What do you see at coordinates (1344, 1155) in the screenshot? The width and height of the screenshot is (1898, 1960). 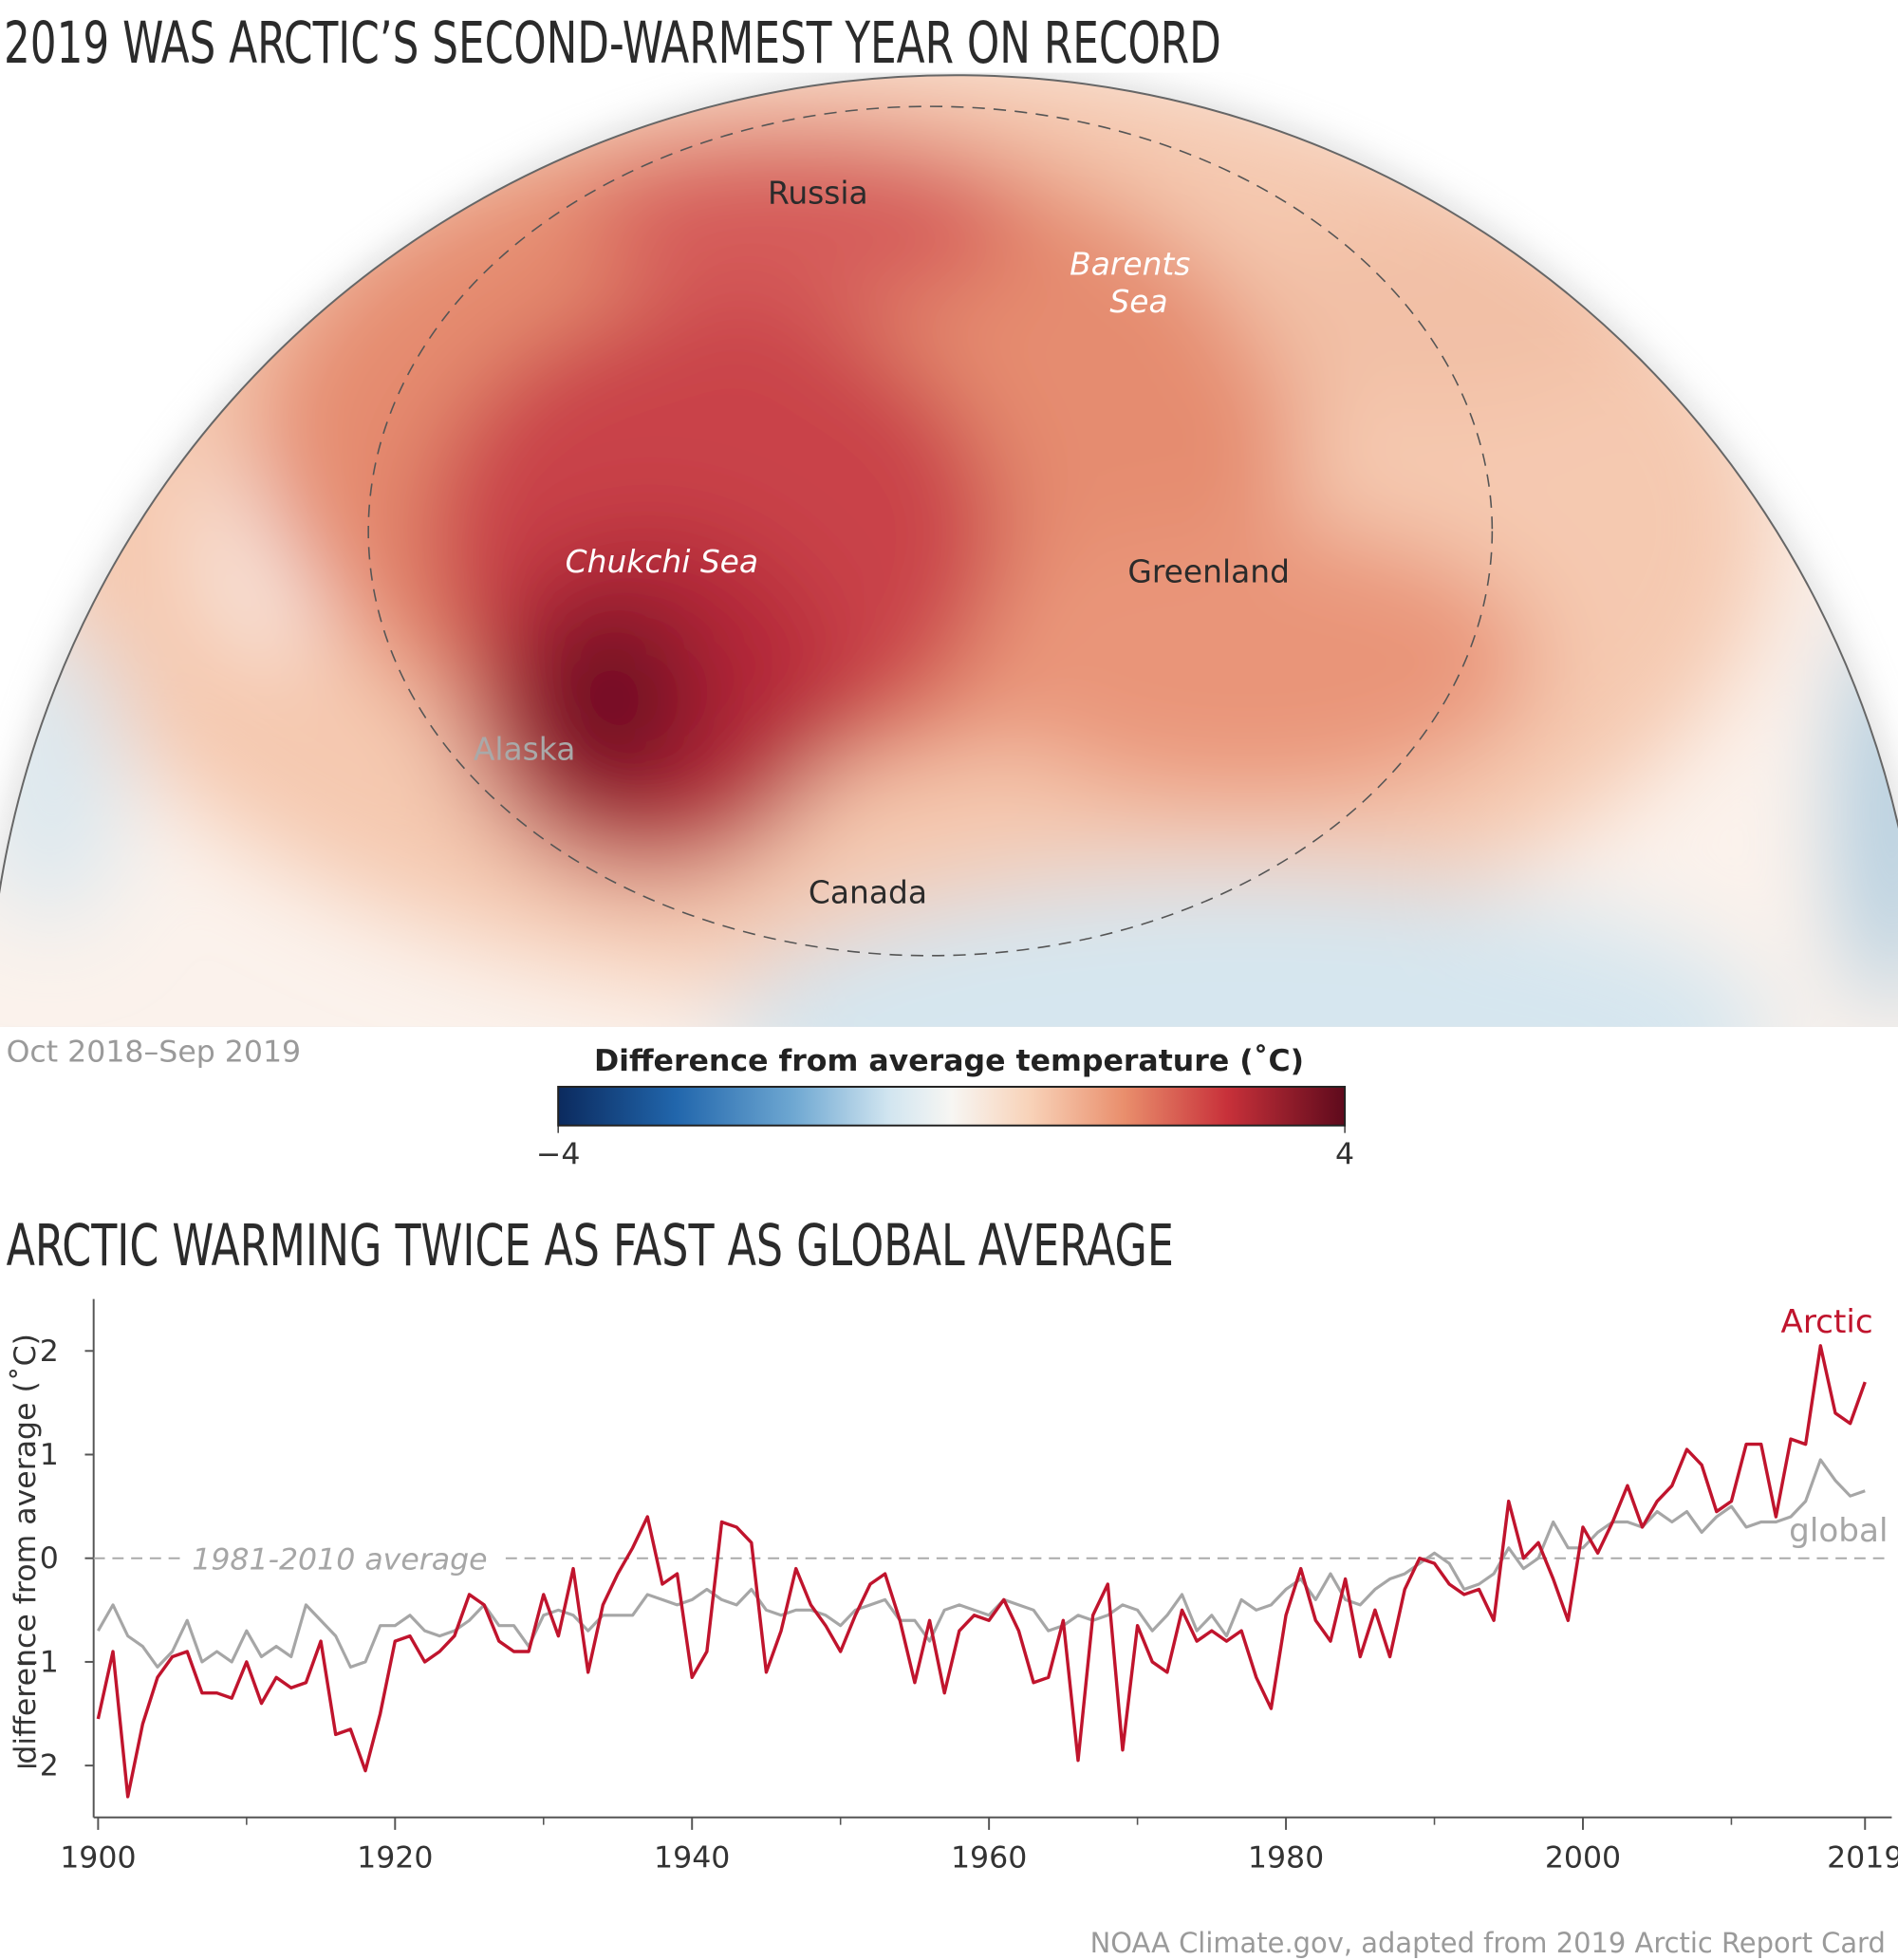 I see `colorbar-tick-label: 4` at bounding box center [1344, 1155].